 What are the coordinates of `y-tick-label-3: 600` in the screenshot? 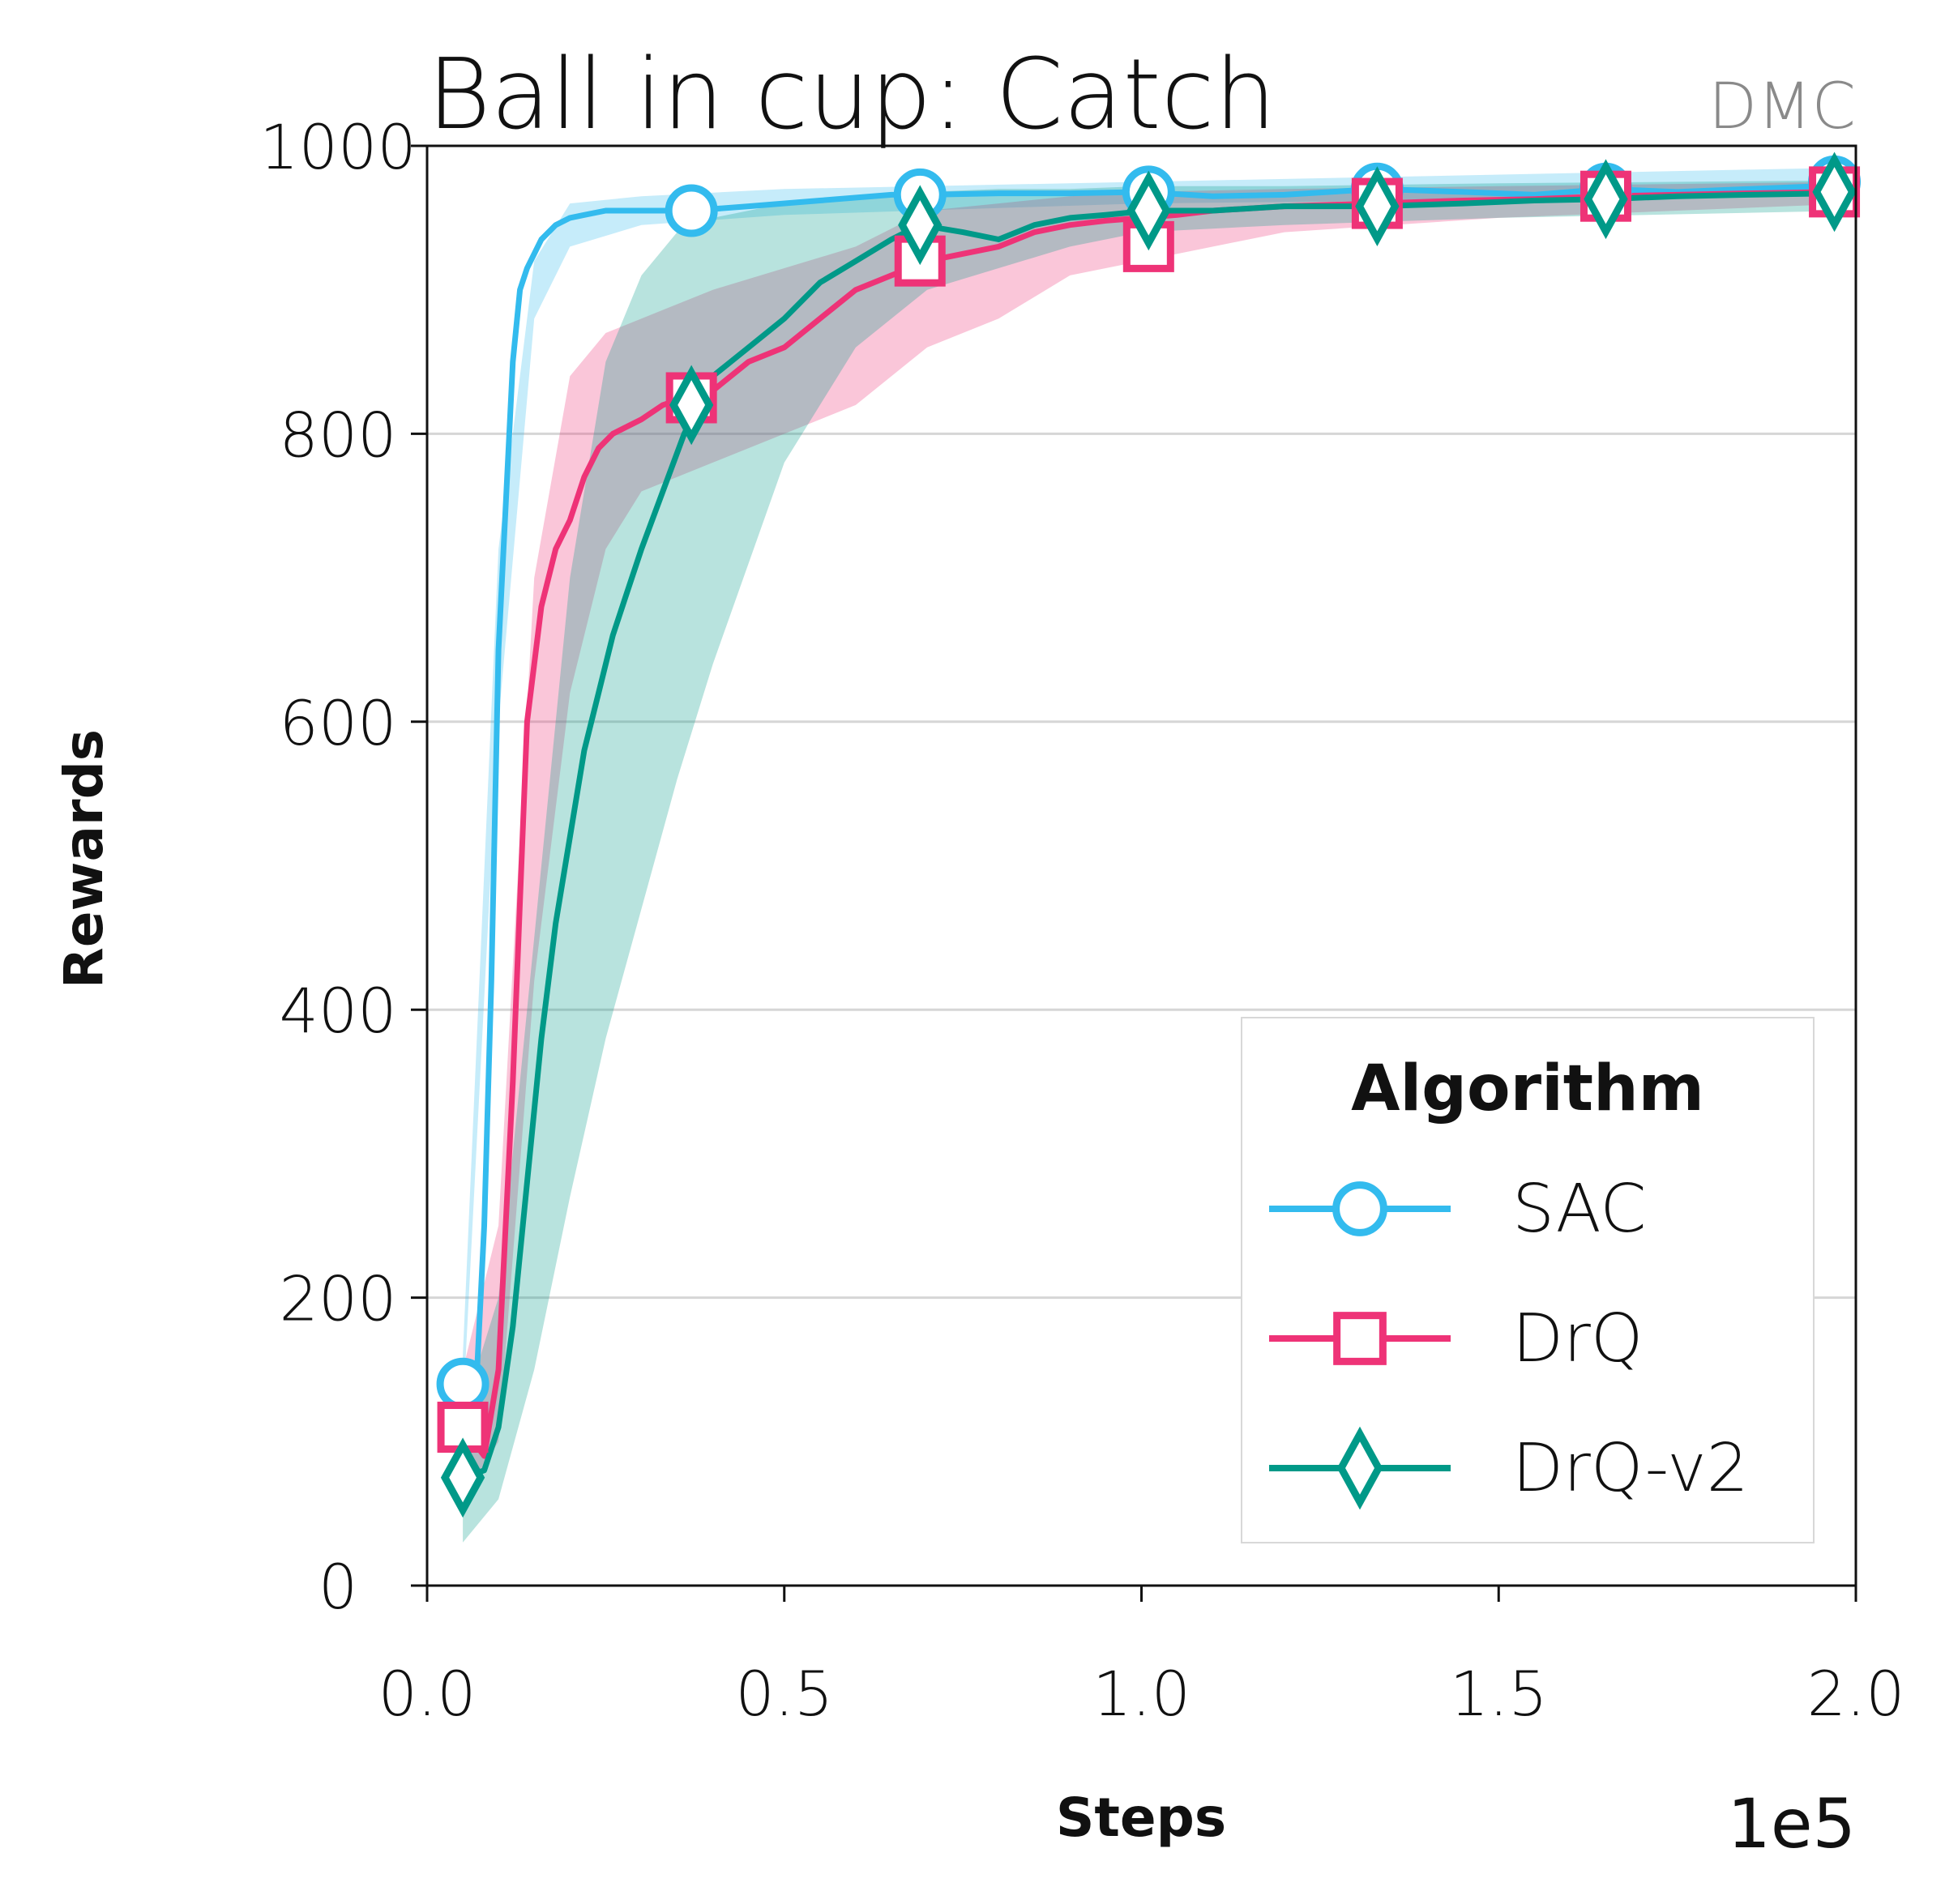 It's located at (337, 723).